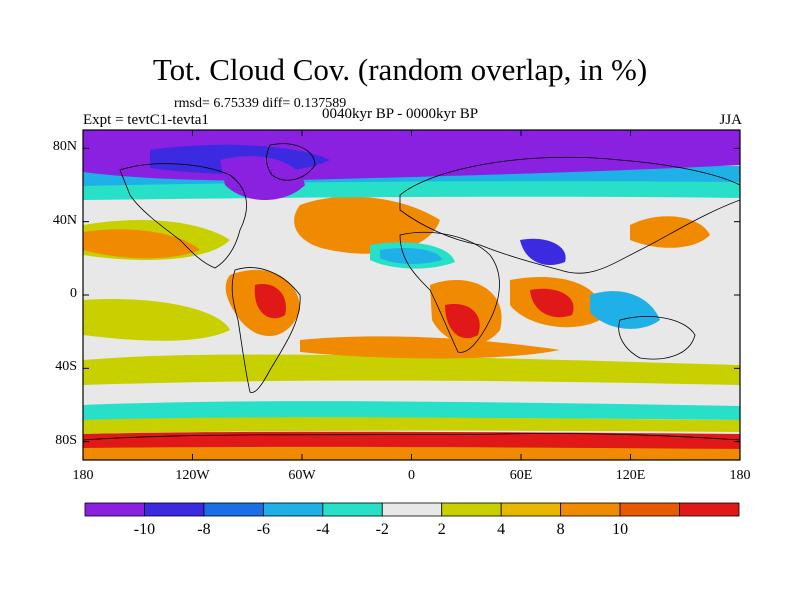 The width and height of the screenshot is (800, 600). I want to click on colorbar-label-6: 4, so click(501, 529).